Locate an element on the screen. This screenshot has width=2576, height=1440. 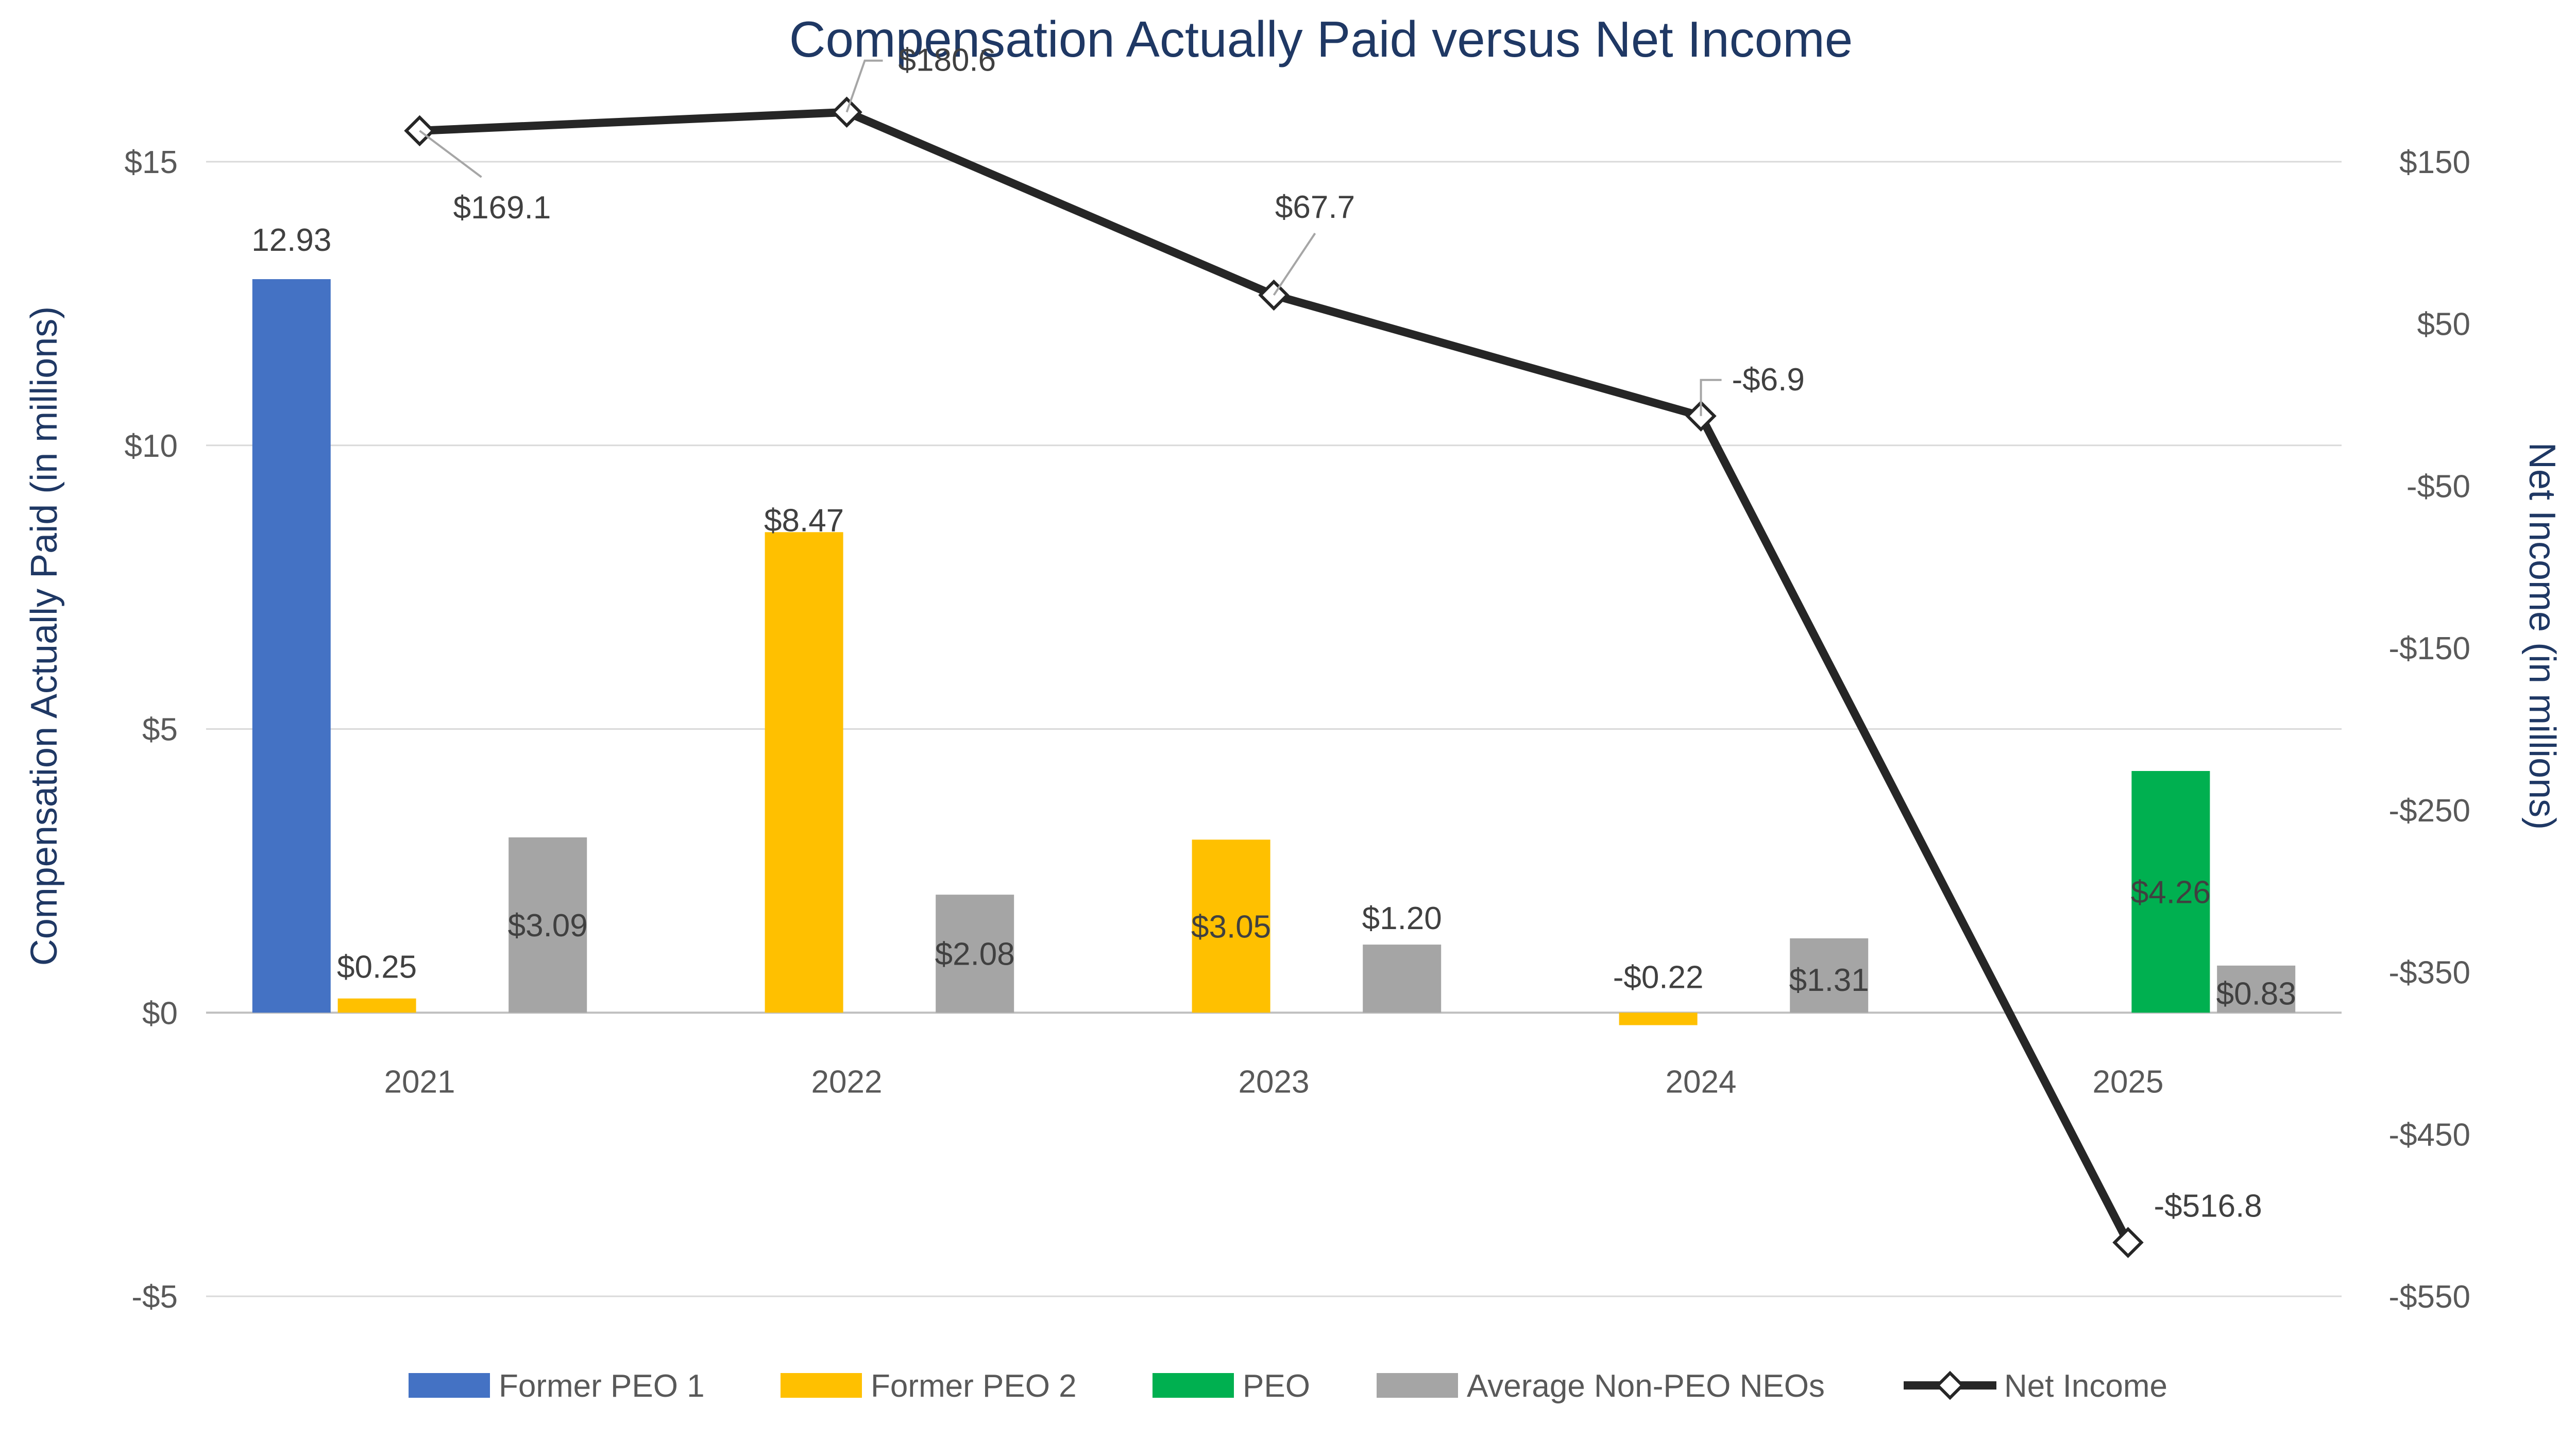
data-label-former-peo-2-2023: $3.05 is located at coordinates (1231, 927).